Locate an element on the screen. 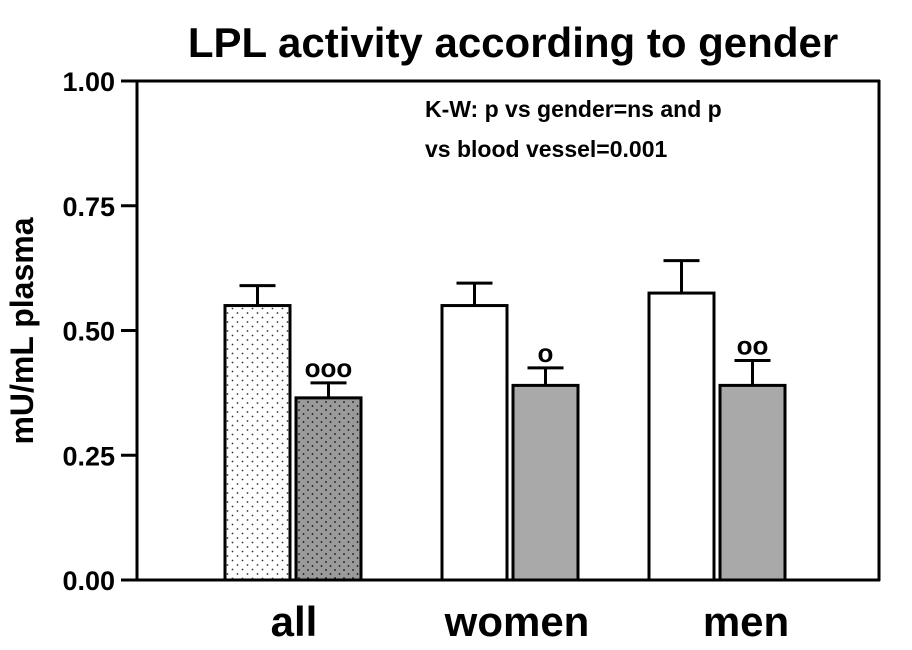 The width and height of the screenshot is (912, 650). chart-title: LPL activity according to gender is located at coordinates (513, 42).